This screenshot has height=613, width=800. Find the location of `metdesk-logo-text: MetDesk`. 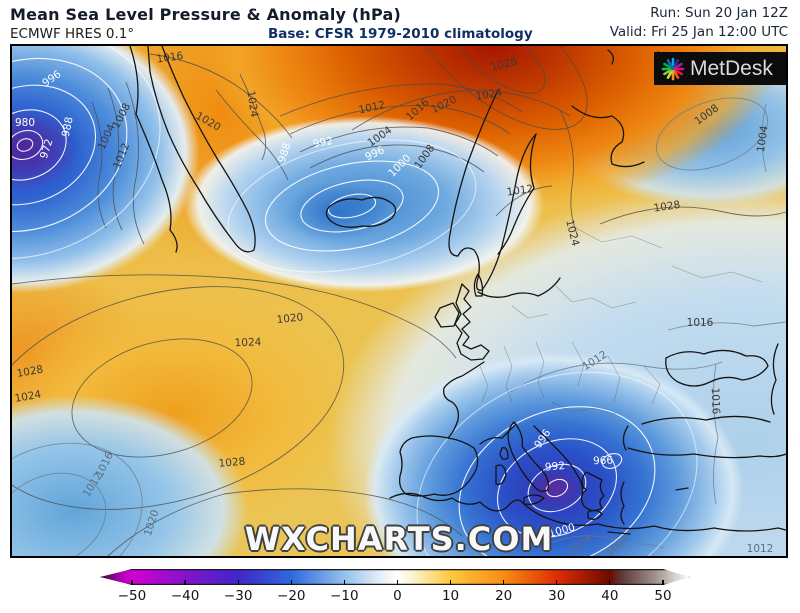

metdesk-logo-text: MetDesk is located at coordinates (731, 68).